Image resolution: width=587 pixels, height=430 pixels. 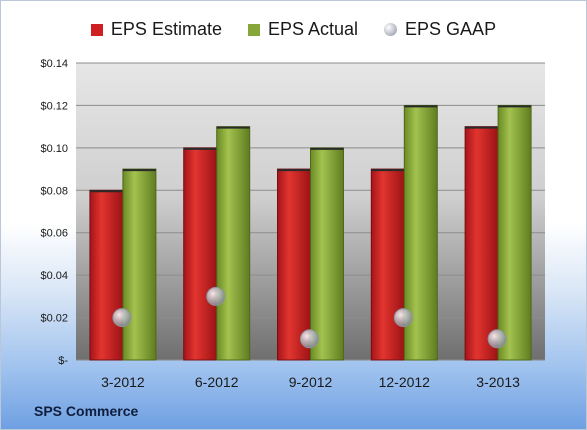 I want to click on legend-item-eps-estimate: EPS Estimate, so click(x=156, y=29).